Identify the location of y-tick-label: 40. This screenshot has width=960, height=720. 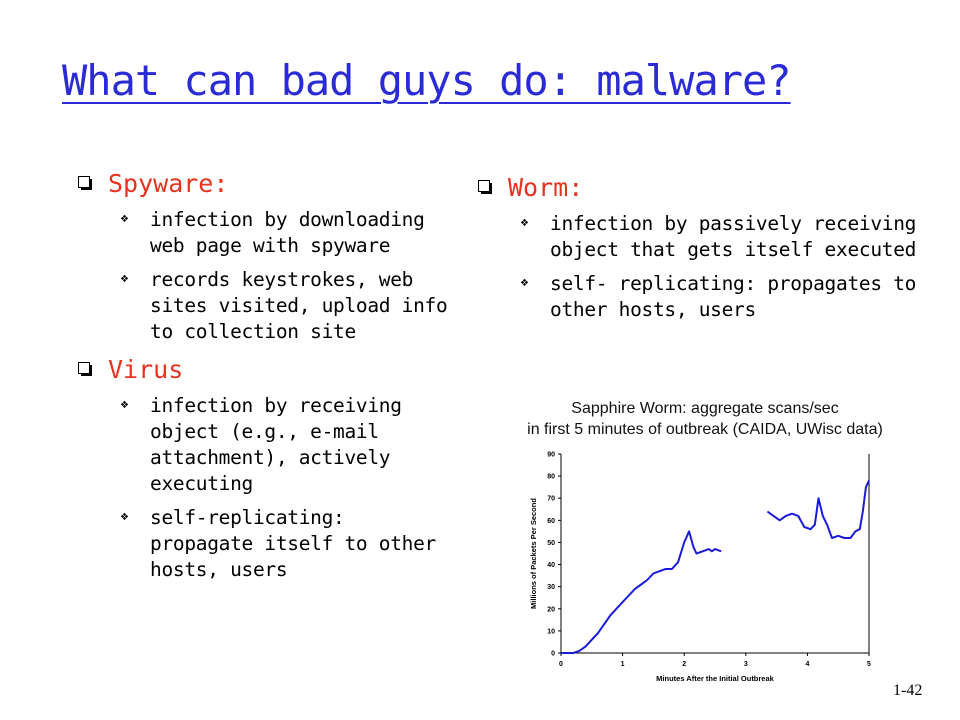
(551, 565).